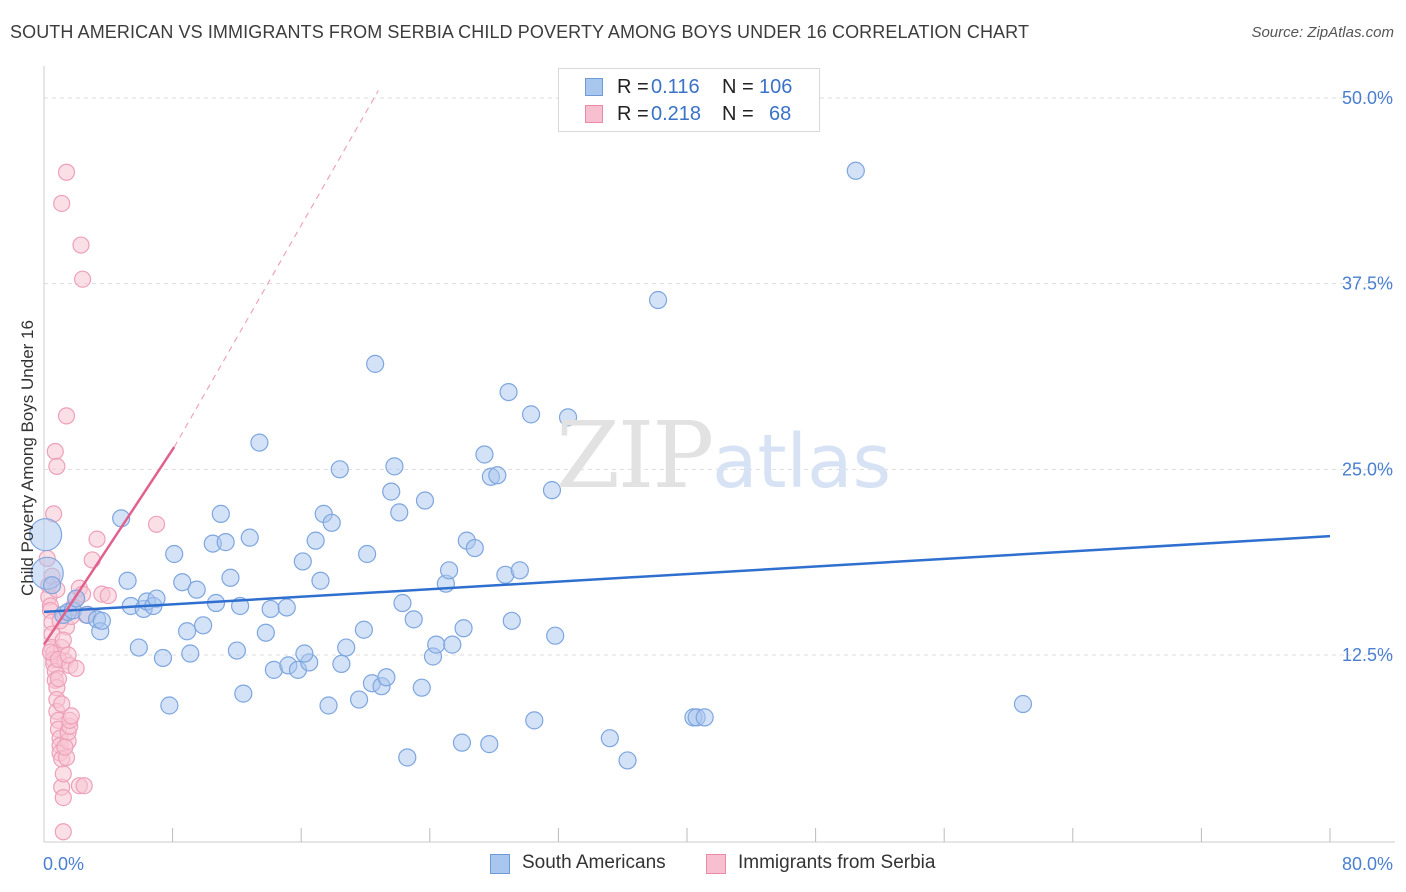 Image resolution: width=1406 pixels, height=892 pixels. What do you see at coordinates (633, 114) in the screenshot?
I see `legend-r-label: R =` at bounding box center [633, 114].